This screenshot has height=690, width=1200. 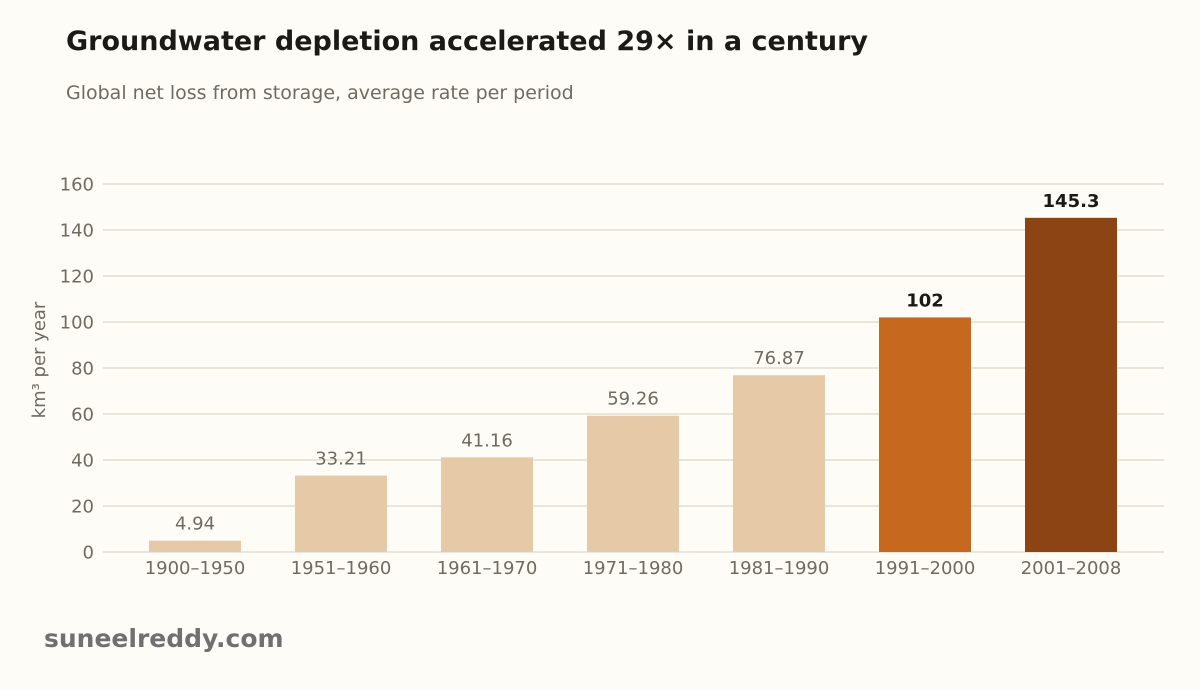 What do you see at coordinates (341, 568) in the screenshot?
I see `x-tick-label: 1951–1960` at bounding box center [341, 568].